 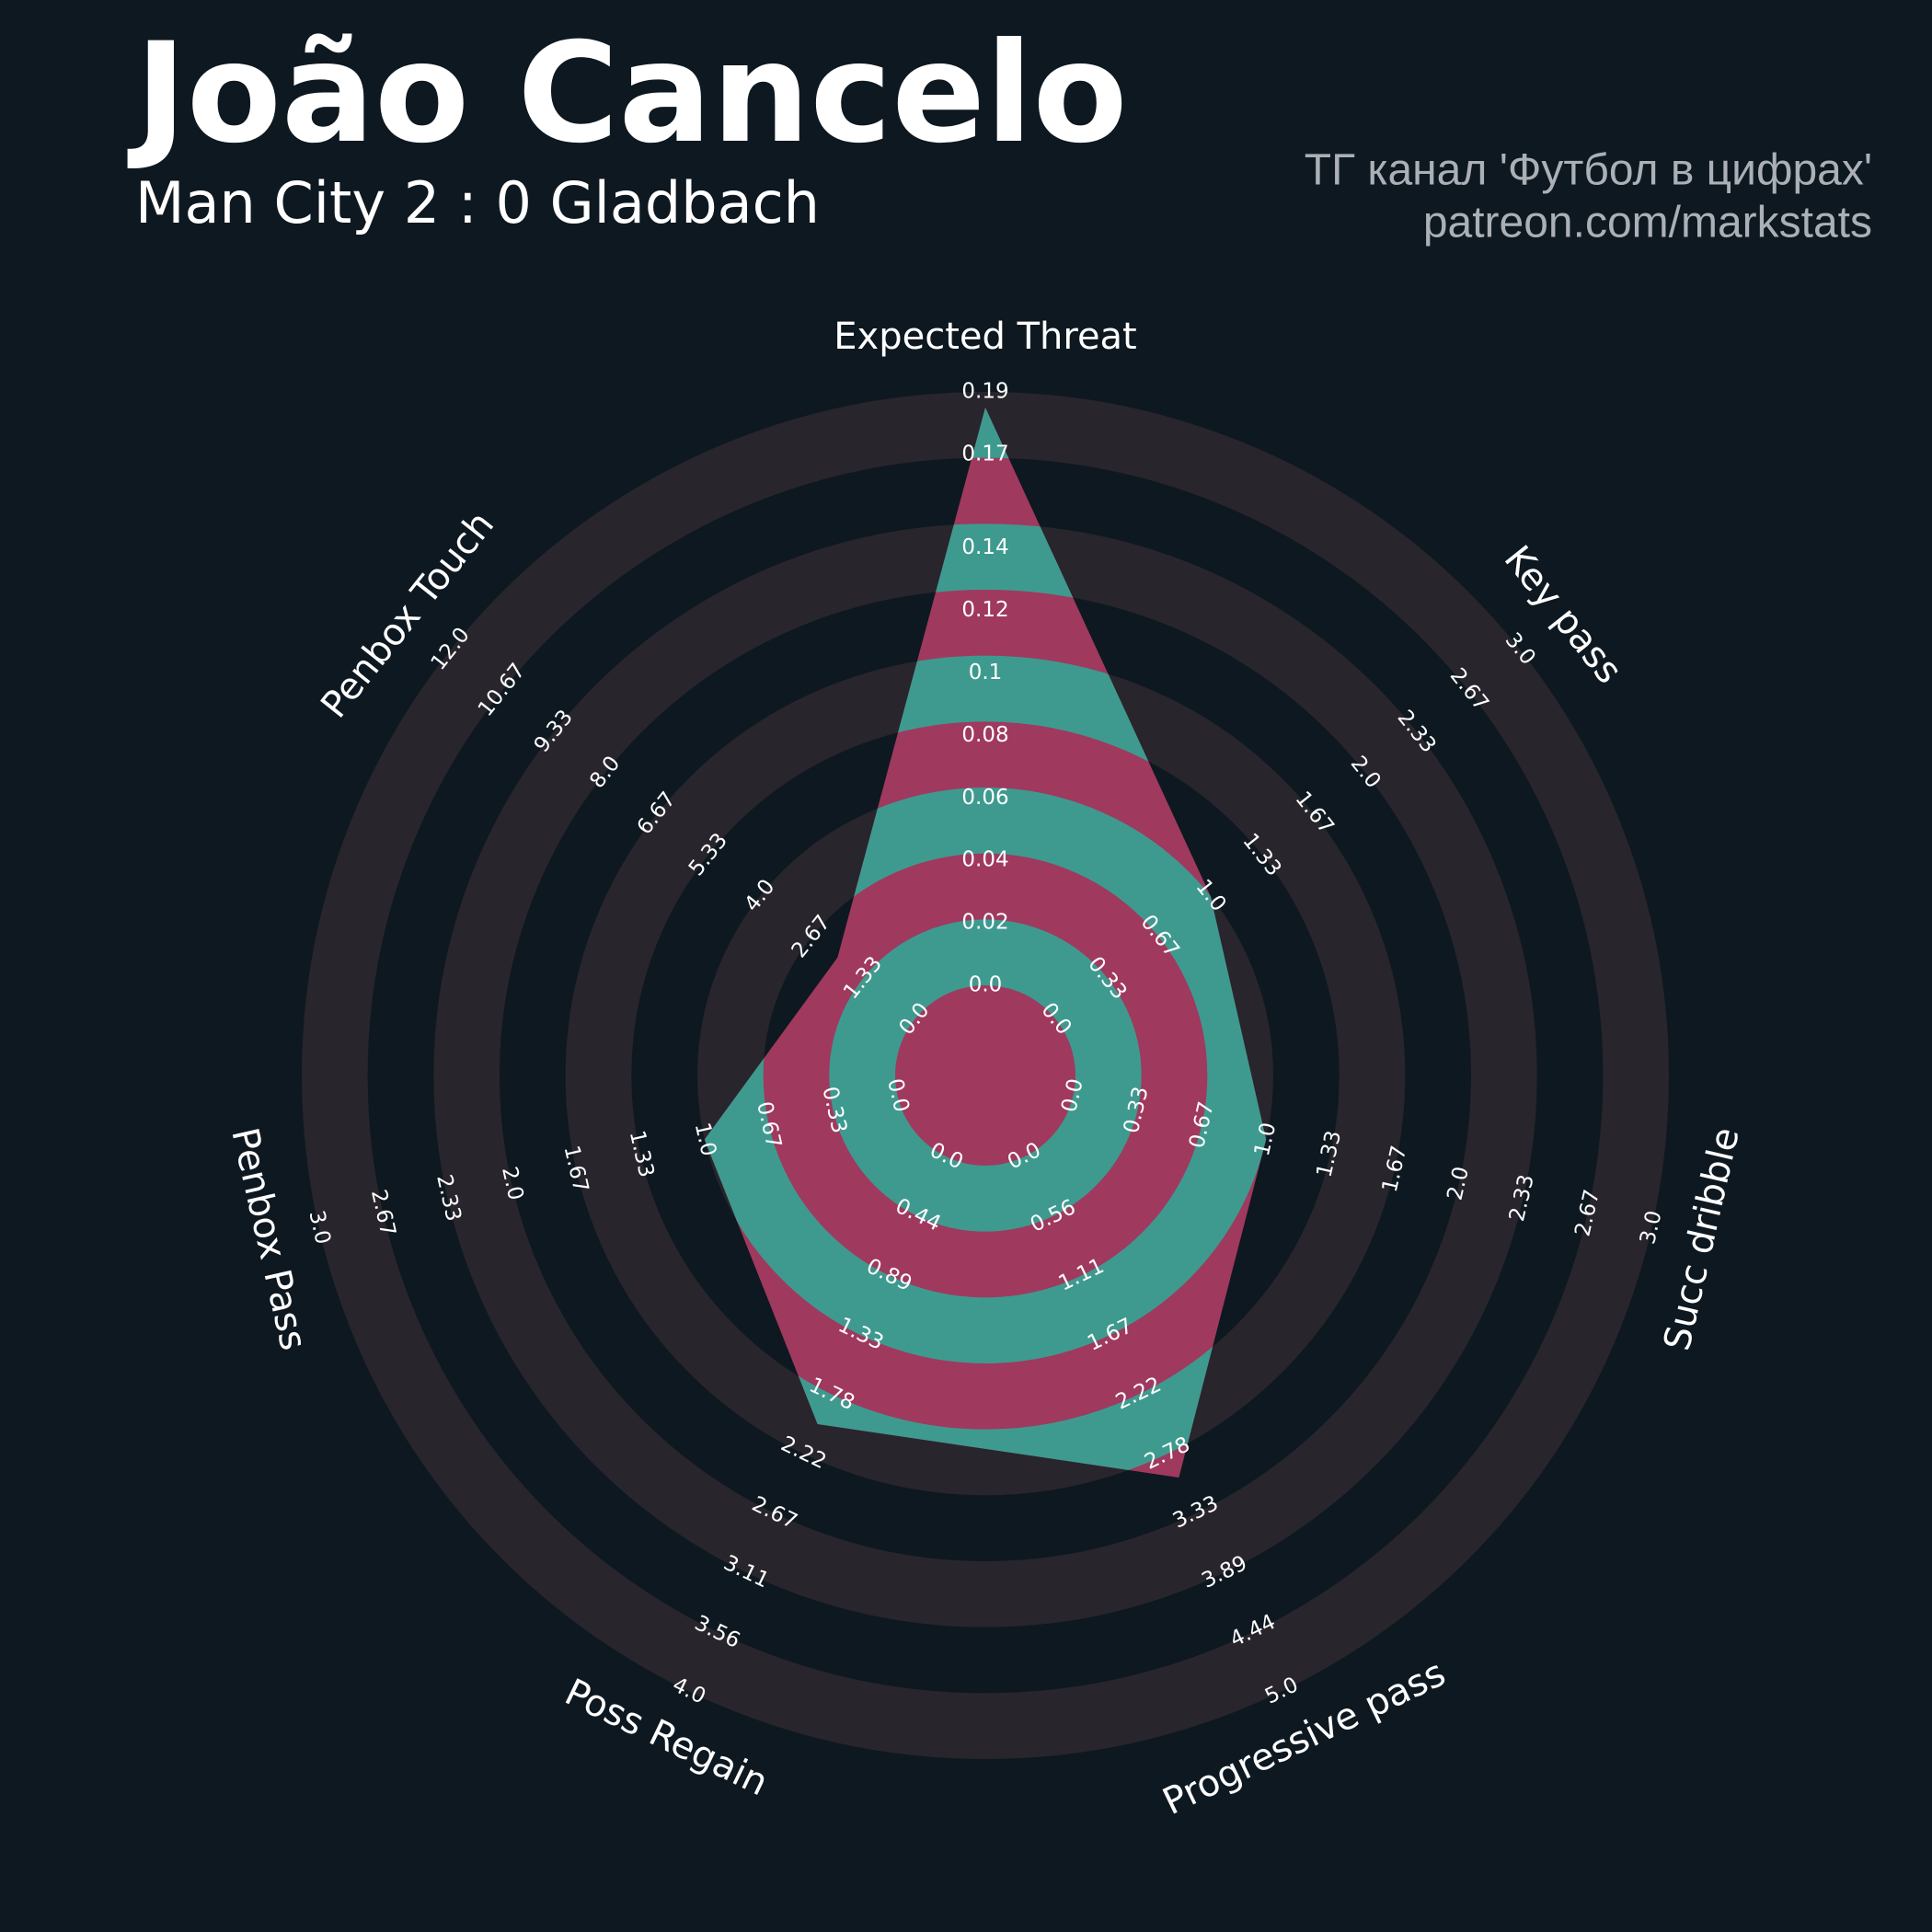 I want to click on tick-label: 0.08, so click(x=984, y=735).